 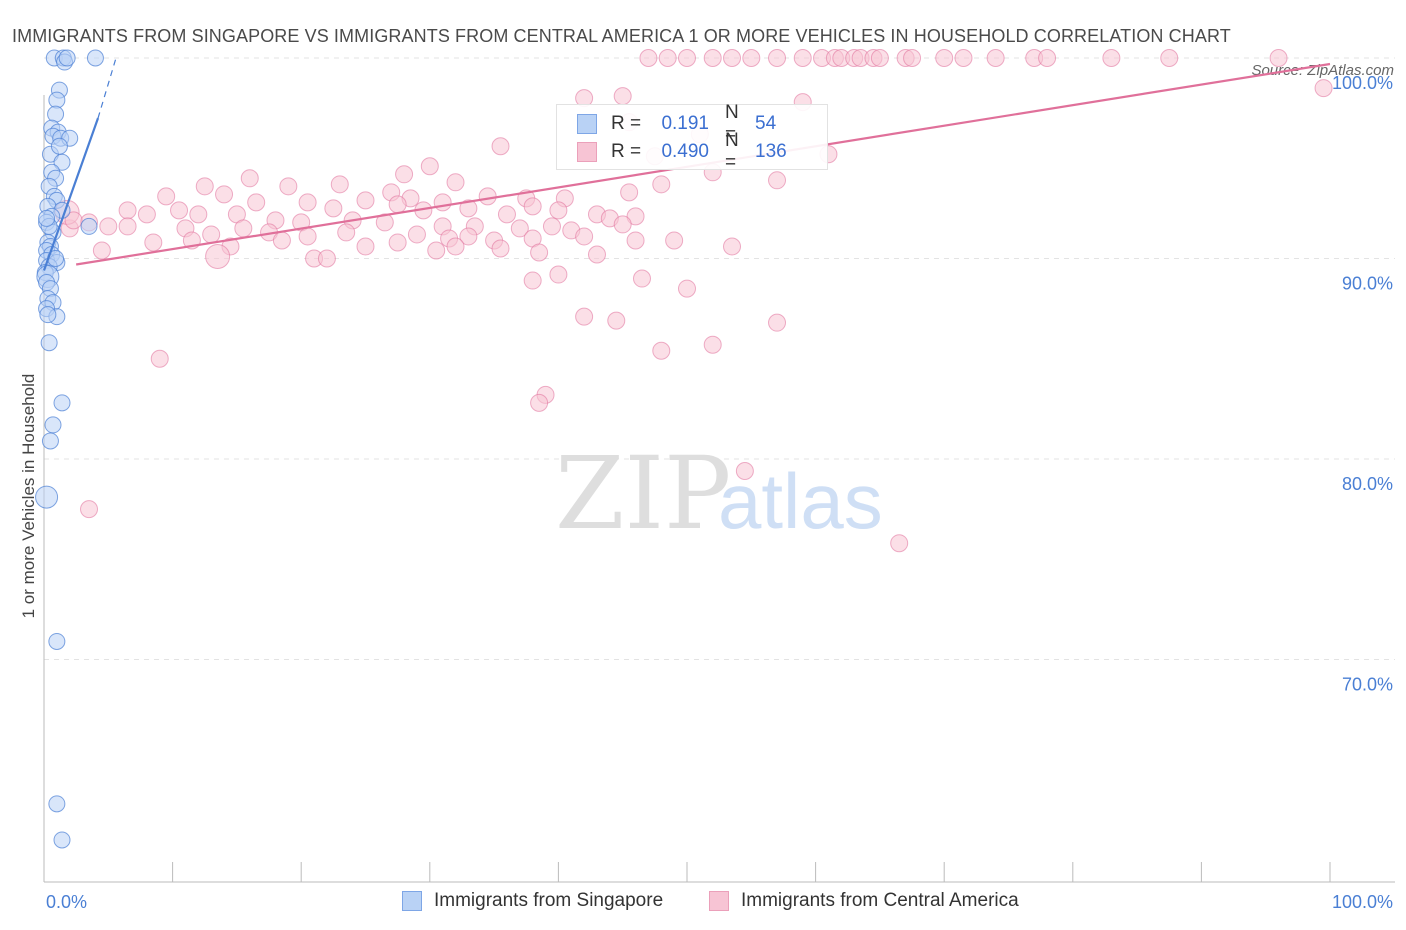 What do you see at coordinates (719, 901) in the screenshot?
I see `bottom-legend-swatch-central-america` at bounding box center [719, 901].